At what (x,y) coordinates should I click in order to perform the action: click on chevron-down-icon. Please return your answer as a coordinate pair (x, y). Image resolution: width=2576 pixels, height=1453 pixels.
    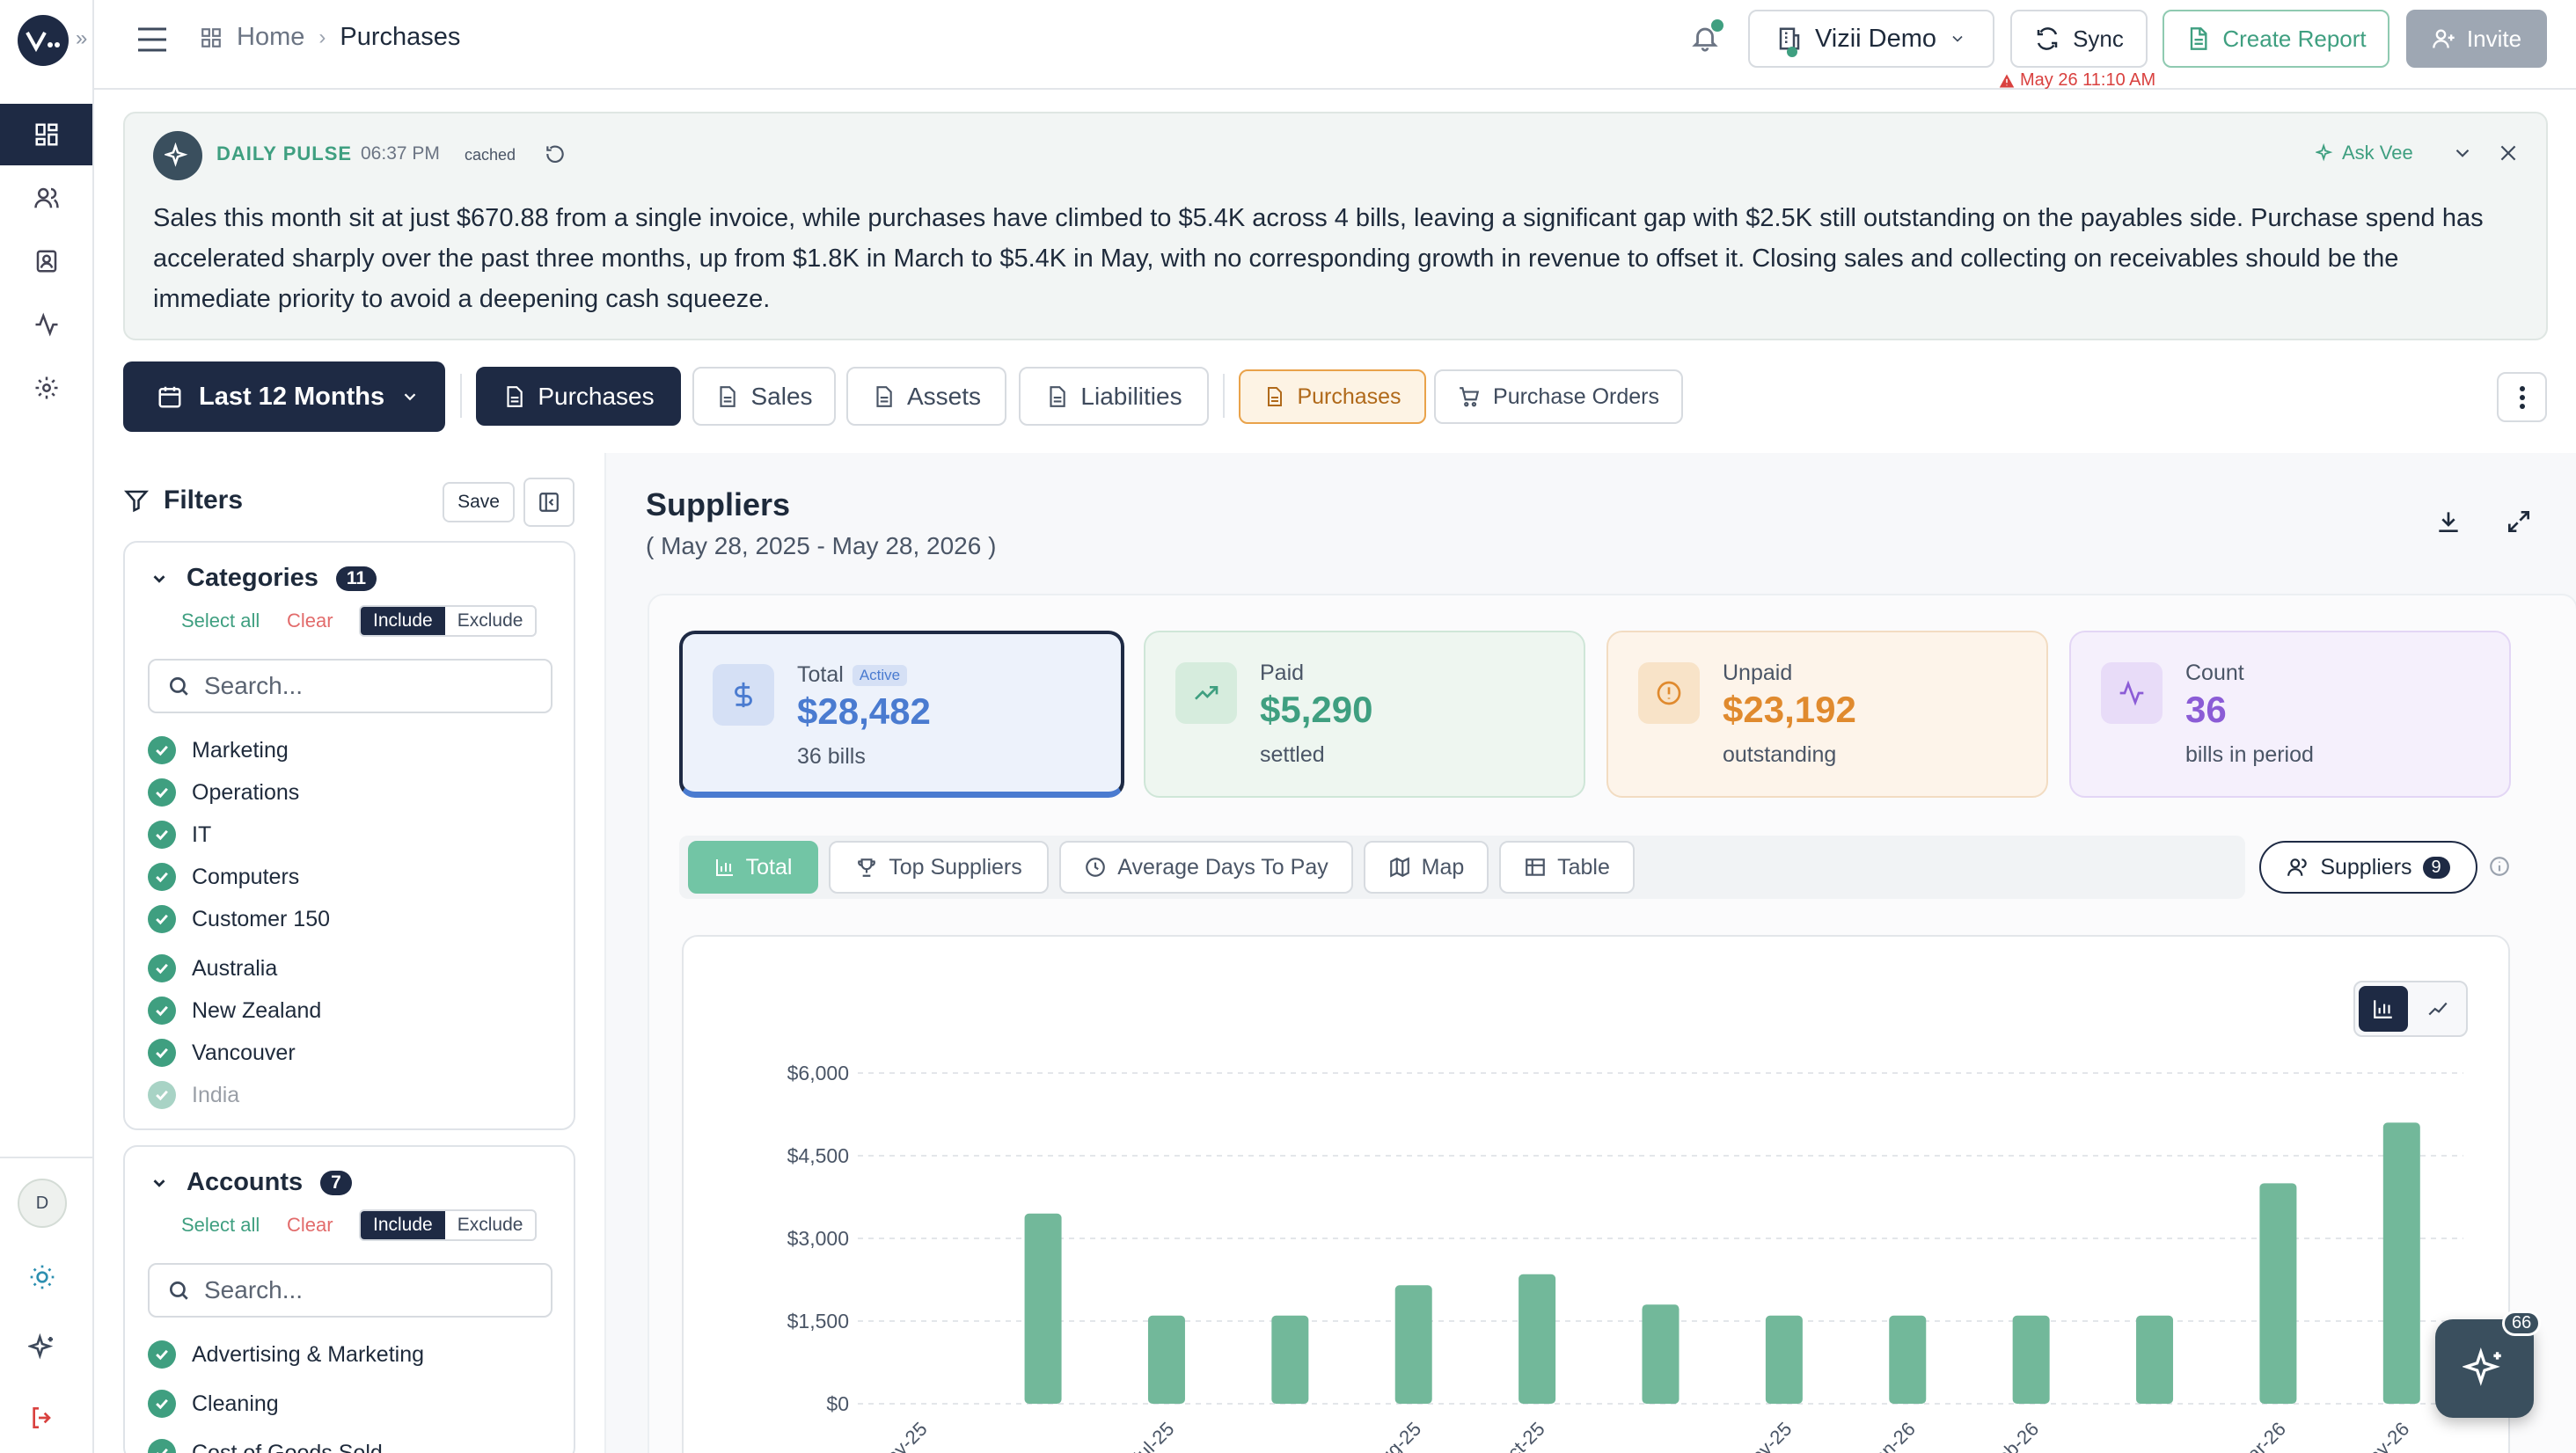
    Looking at the image, I should click on (159, 1183).